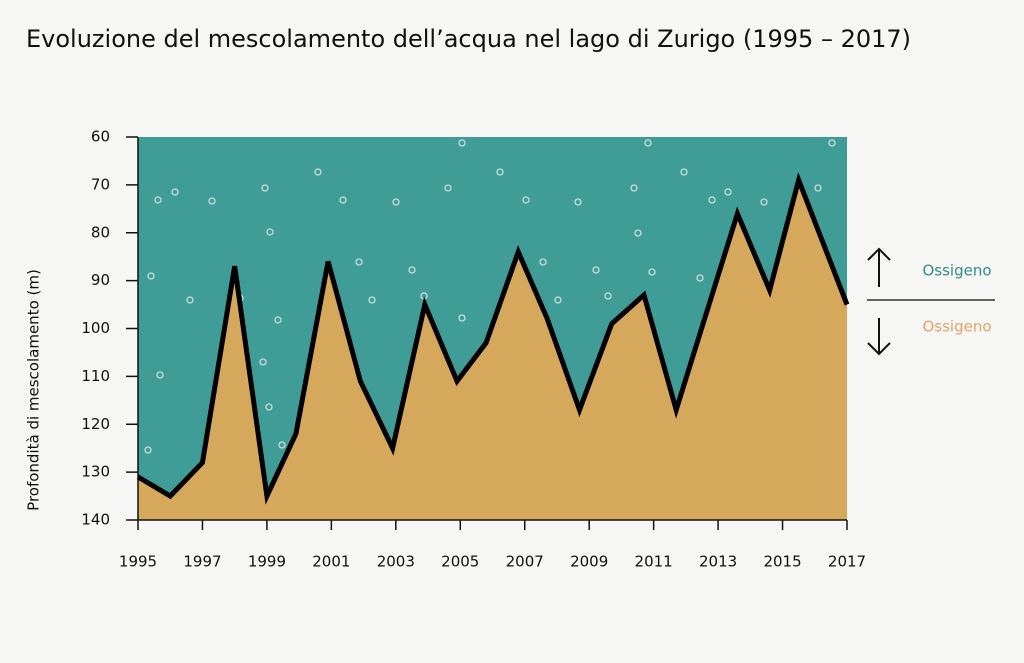  What do you see at coordinates (95, 328) in the screenshot?
I see `y-tick-label: 100` at bounding box center [95, 328].